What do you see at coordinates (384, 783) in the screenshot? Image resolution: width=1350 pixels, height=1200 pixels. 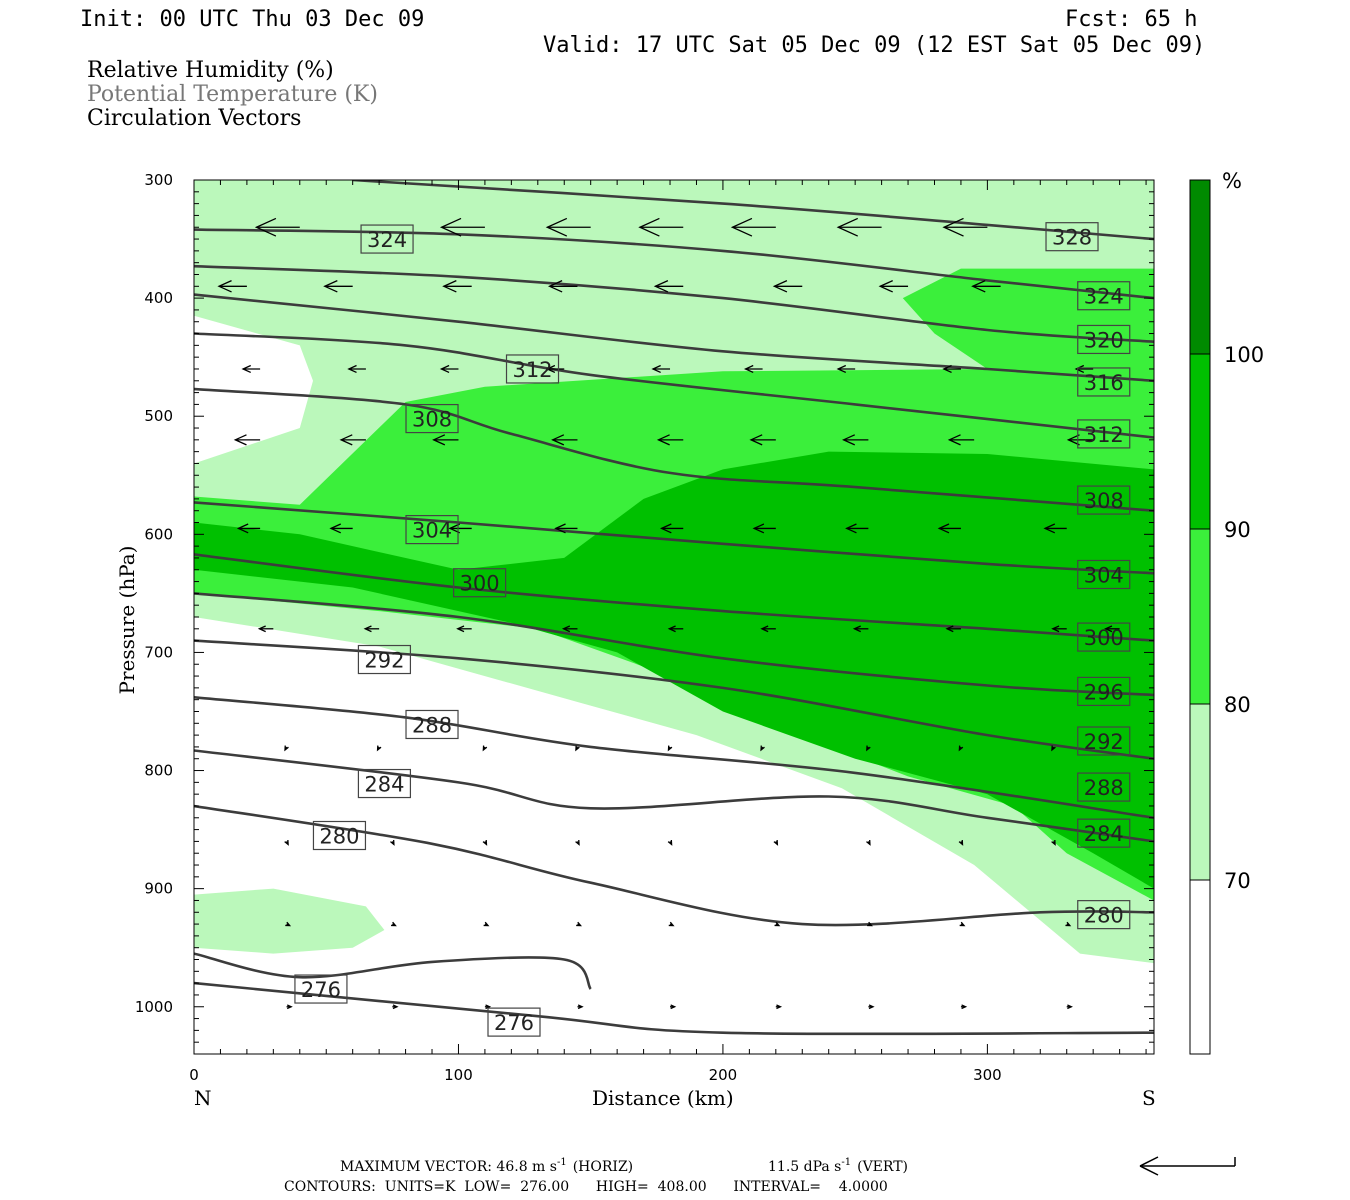 I see `contour-label-18: 284` at bounding box center [384, 783].